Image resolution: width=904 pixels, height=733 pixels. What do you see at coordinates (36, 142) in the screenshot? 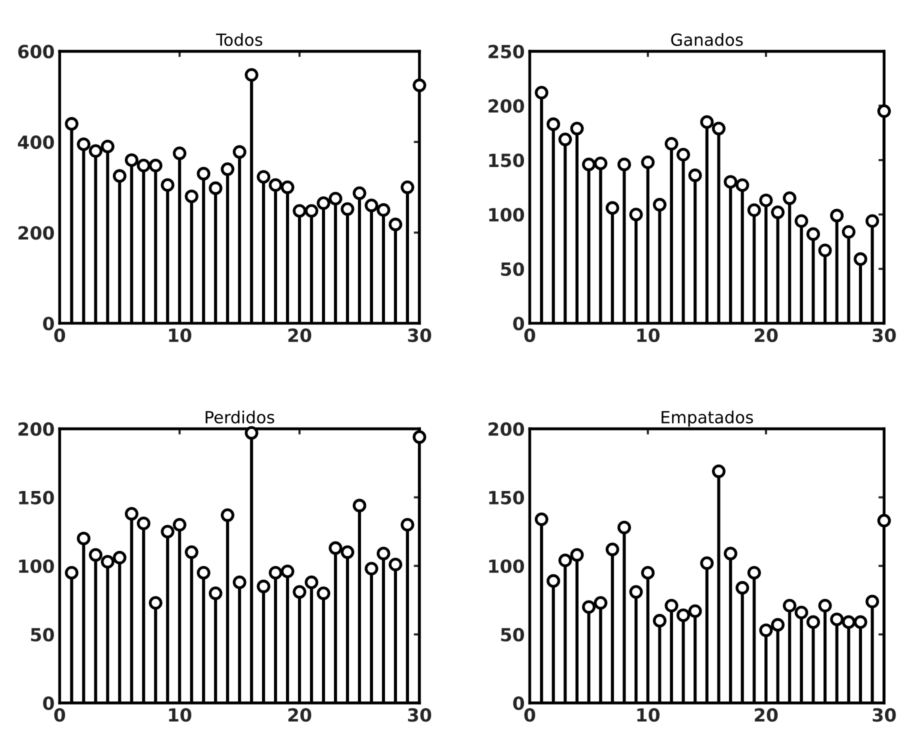
I see `y-tick-label: 400` at bounding box center [36, 142].